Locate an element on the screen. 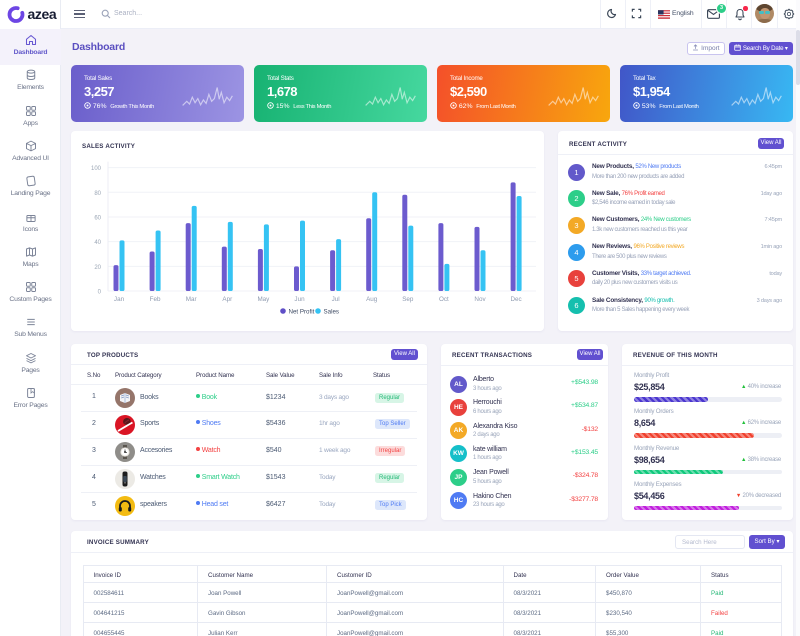 This screenshot has width=800, height=636. svg-text: Nov is located at coordinates (480, 299).